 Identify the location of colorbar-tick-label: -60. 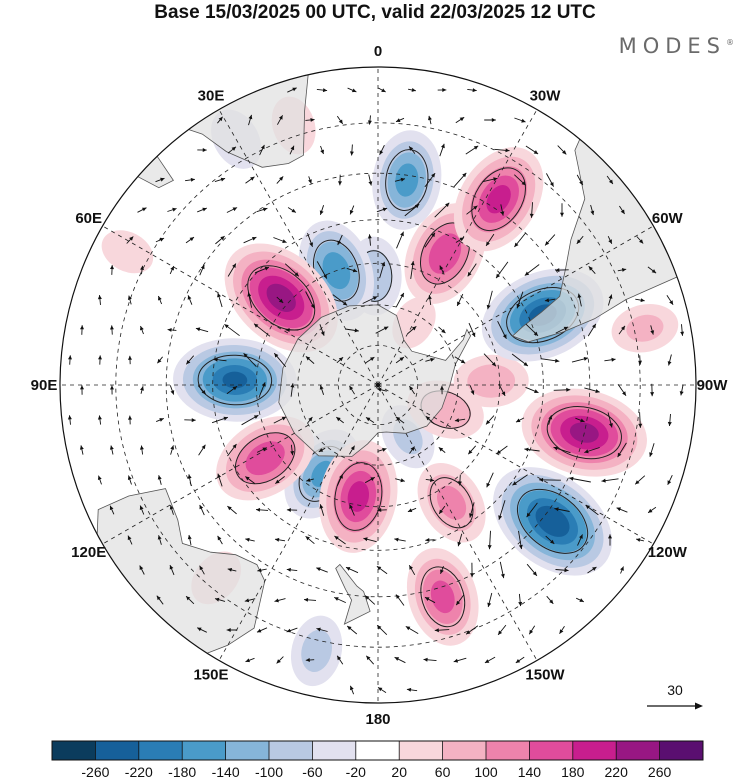
(312, 772).